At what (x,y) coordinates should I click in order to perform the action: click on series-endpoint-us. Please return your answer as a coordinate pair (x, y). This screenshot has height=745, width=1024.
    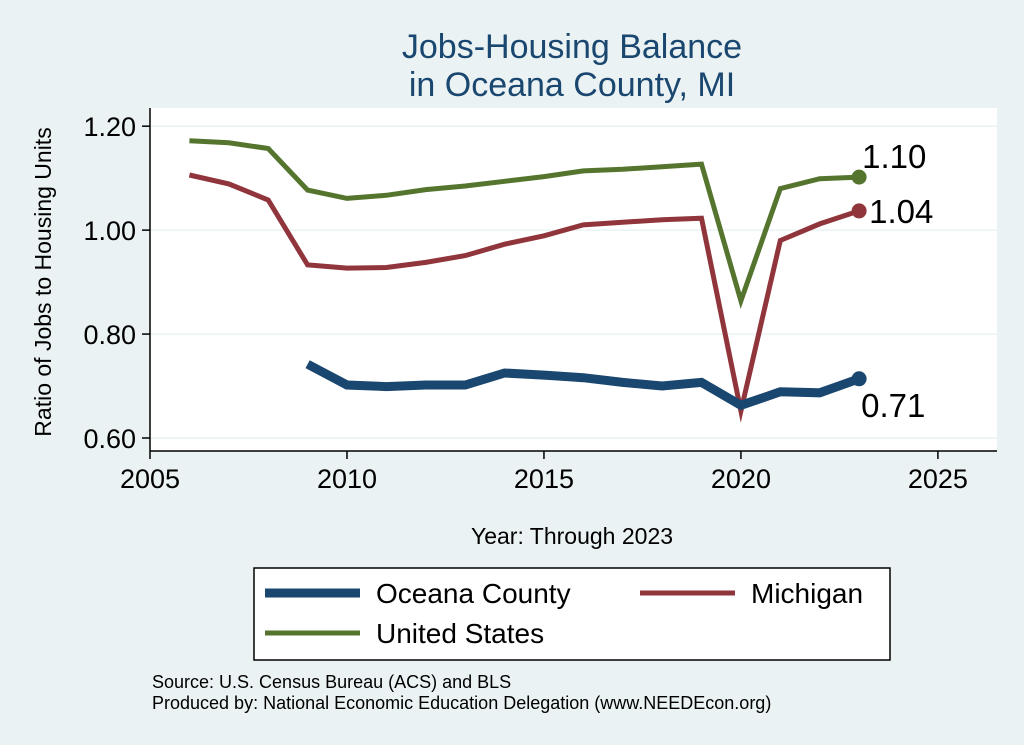
    Looking at the image, I should click on (859, 177).